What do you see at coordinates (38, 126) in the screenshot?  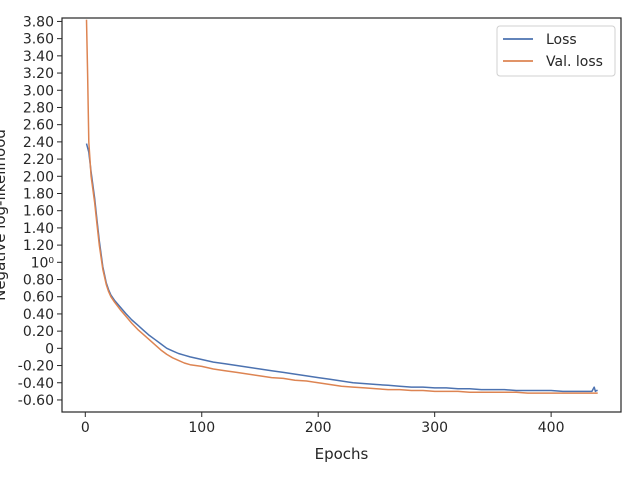 I see `y-tick-label: 2.60` at bounding box center [38, 126].